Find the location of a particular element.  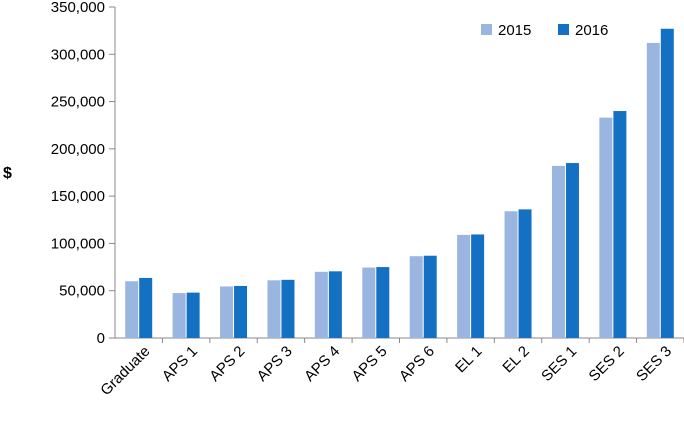

y-tick-label: 300,000 is located at coordinates (78, 54).